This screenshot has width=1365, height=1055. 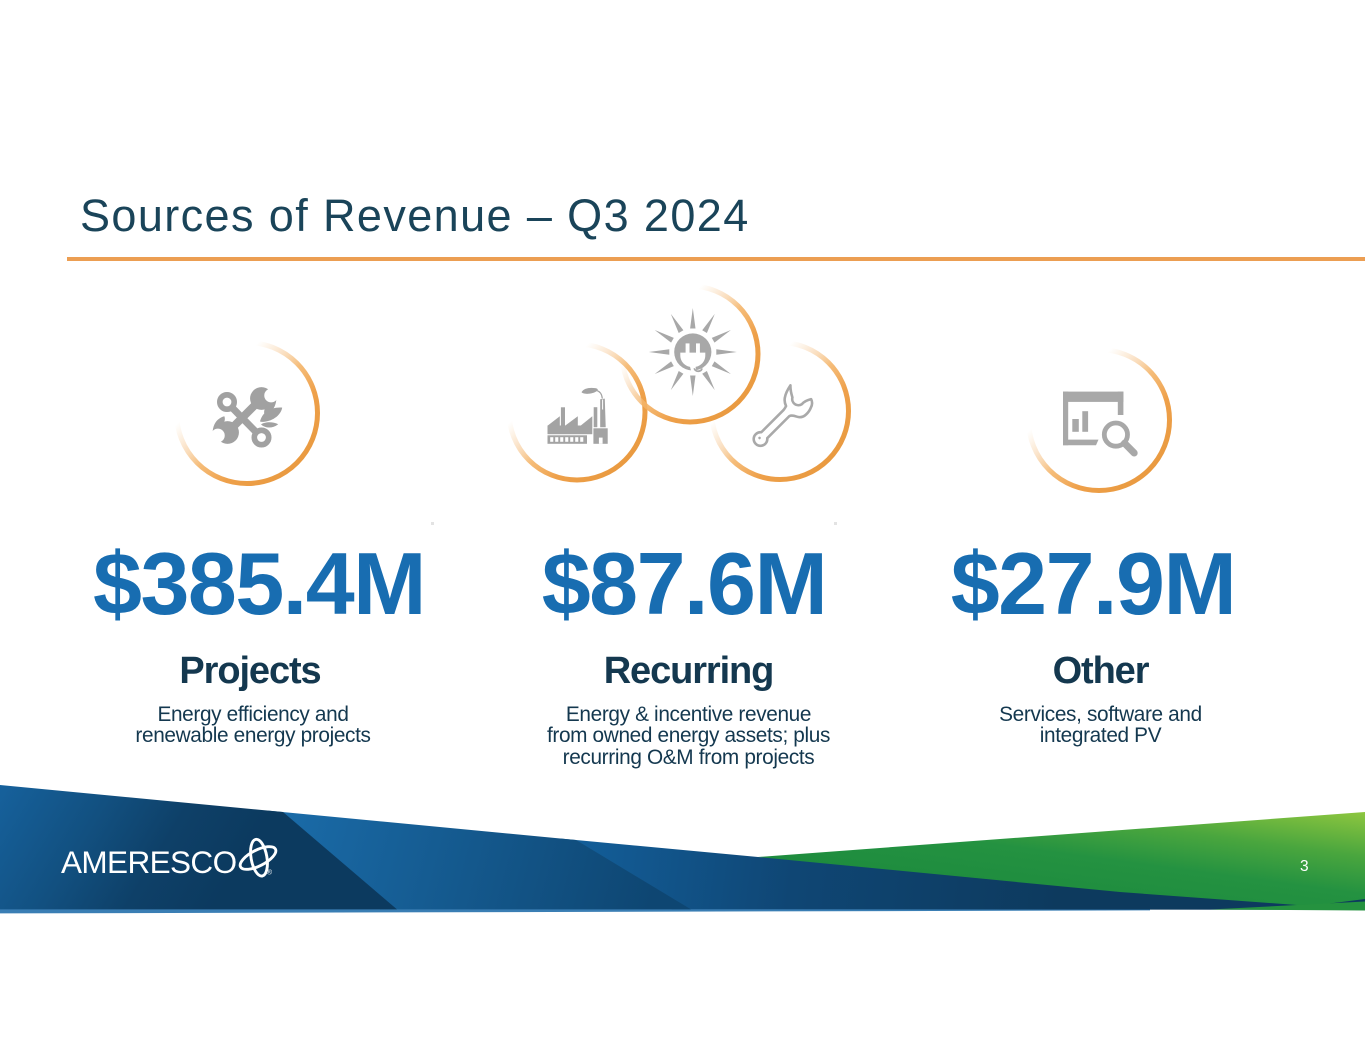 I want to click on svg-text: AMERESCO, so click(x=148, y=862).